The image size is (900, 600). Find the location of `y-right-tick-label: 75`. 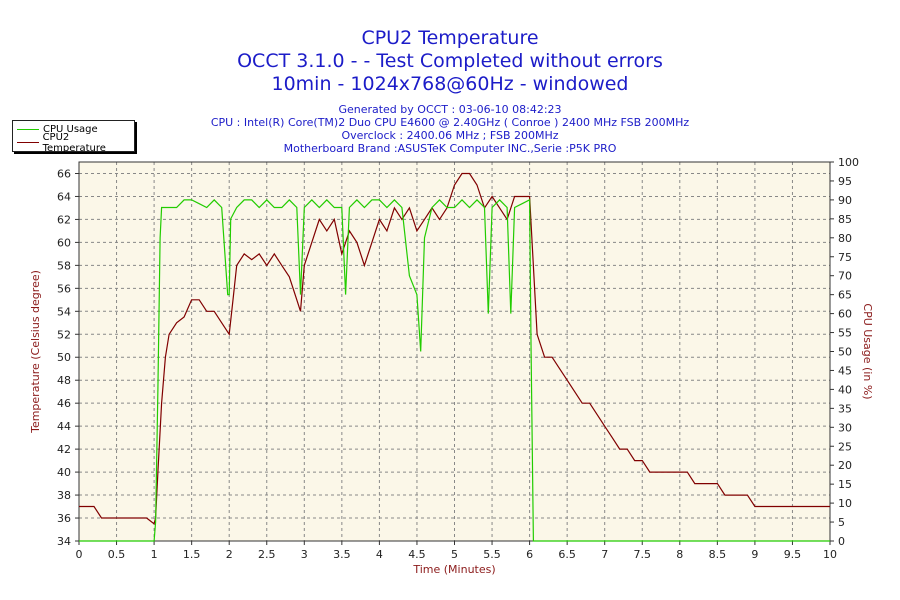

y-right-tick-label: 75 is located at coordinates (845, 257).